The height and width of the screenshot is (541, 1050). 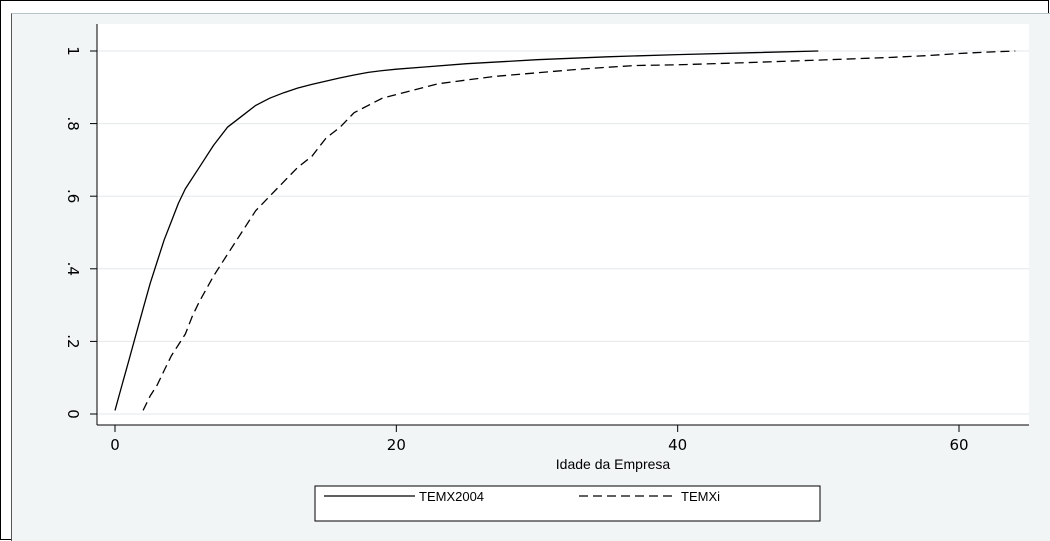 What do you see at coordinates (73, 269) in the screenshot?
I see `y-tick-label: .4` at bounding box center [73, 269].